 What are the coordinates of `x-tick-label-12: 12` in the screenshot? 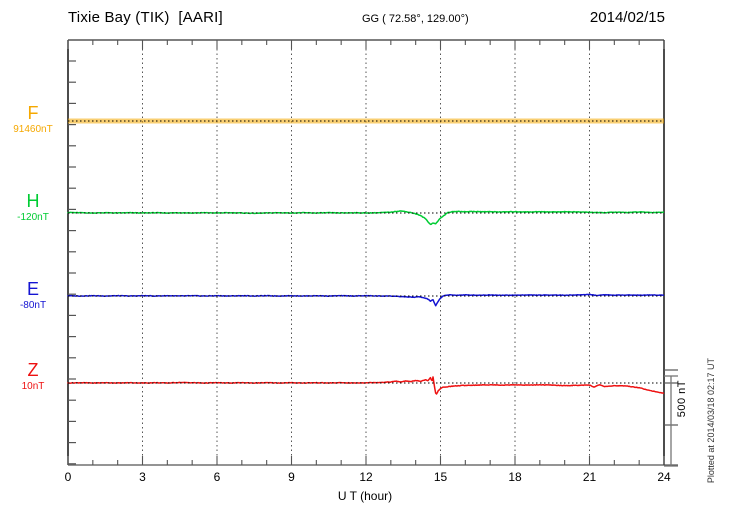 It's located at (366, 477).